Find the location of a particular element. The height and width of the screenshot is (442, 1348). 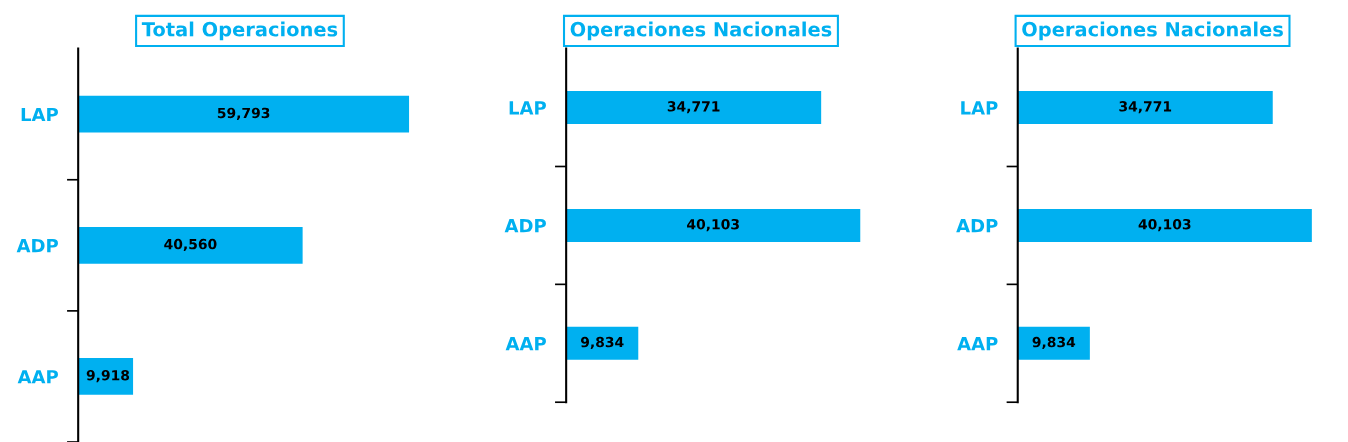

chart-title: Total Operaciones is located at coordinates (239, 31).